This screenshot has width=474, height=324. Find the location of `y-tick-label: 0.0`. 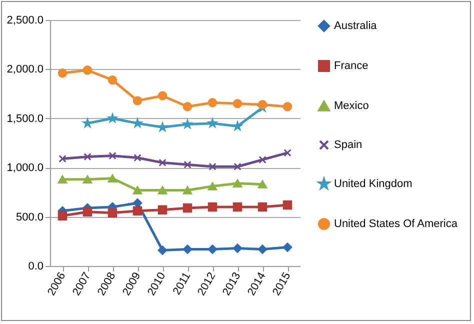

y-tick-label: 0.0 is located at coordinates (36, 266).